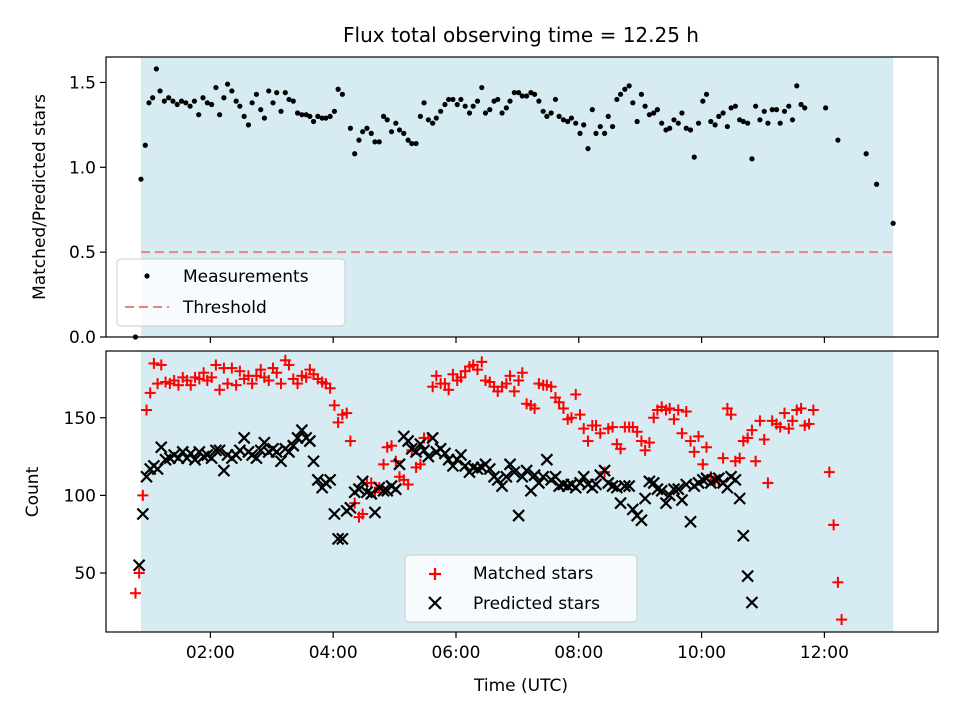 The height and width of the screenshot is (720, 960). I want to click on x-tick-label: 02:00, so click(210, 653).